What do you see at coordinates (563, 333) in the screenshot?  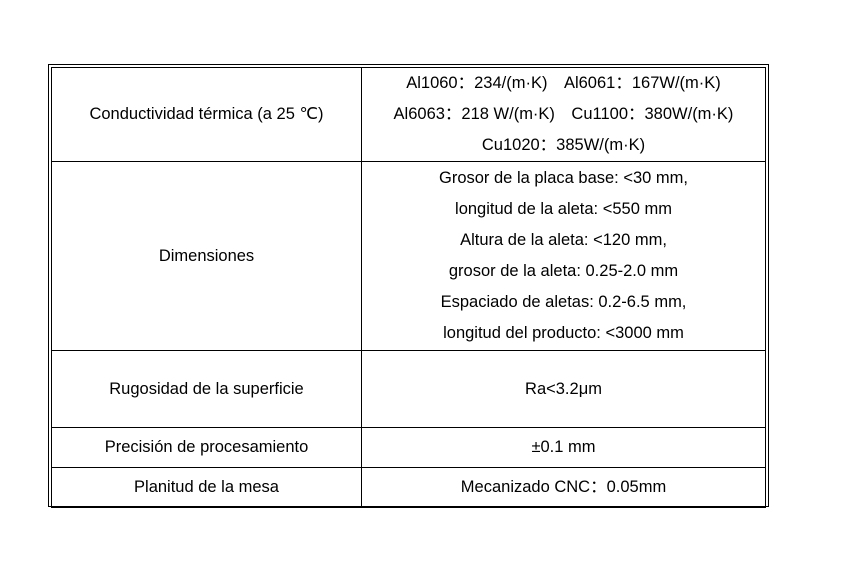 I see `value-line: longitud del producto: <3000 mm` at bounding box center [563, 333].